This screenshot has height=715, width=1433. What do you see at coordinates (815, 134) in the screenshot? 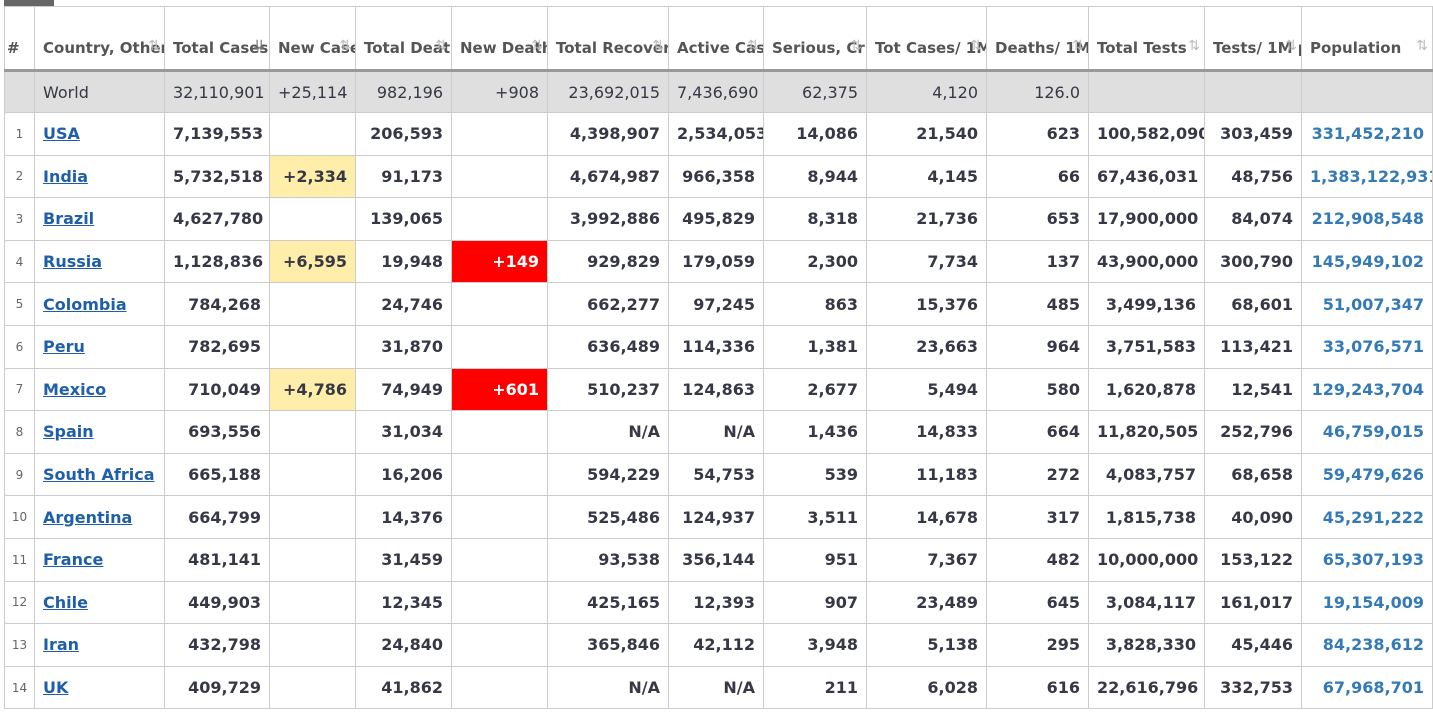
I see `cell-serious-critical: 14,086` at bounding box center [815, 134].